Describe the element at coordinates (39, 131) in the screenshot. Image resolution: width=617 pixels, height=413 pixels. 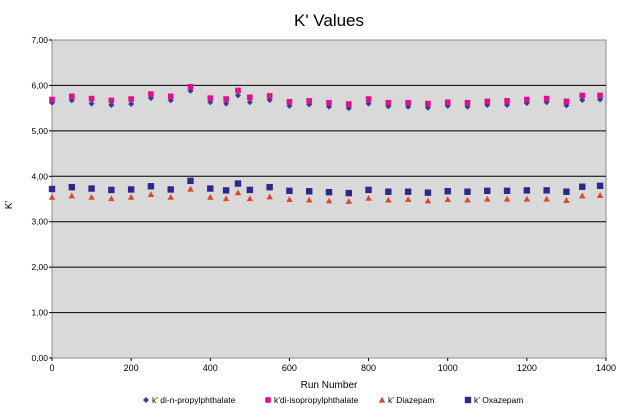
I see `y-tick-label: 5,00` at that location.